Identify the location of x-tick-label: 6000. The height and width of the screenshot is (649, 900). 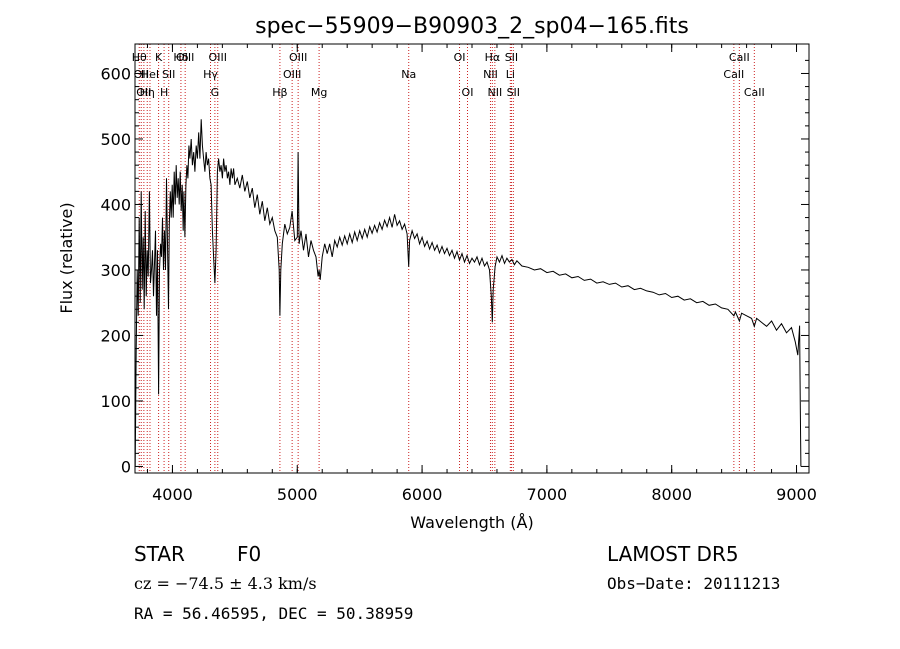
(422, 494).